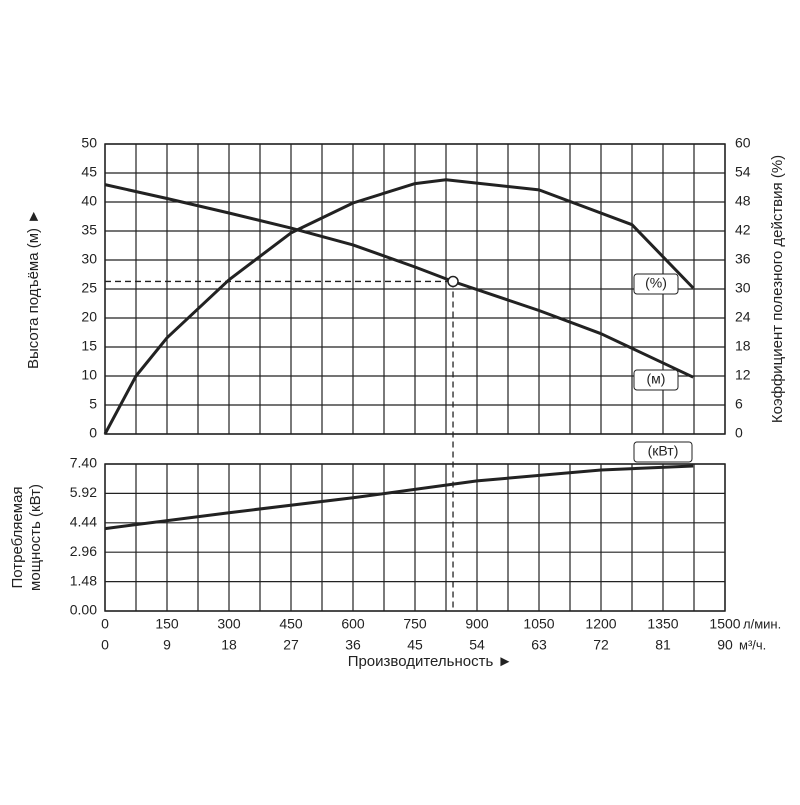  I want to click on x2-tick-label: 18, so click(229, 645).